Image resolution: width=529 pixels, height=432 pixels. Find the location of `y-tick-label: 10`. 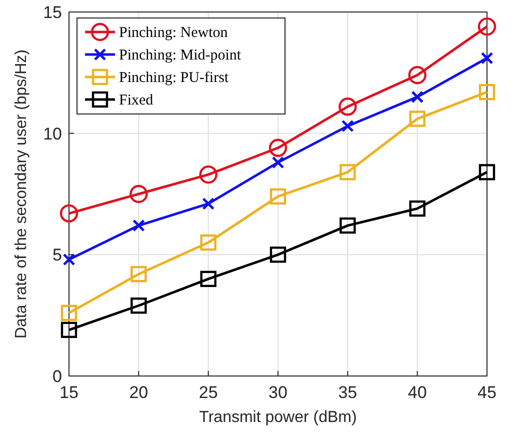

y-tick-label: 10 is located at coordinates (52, 134).